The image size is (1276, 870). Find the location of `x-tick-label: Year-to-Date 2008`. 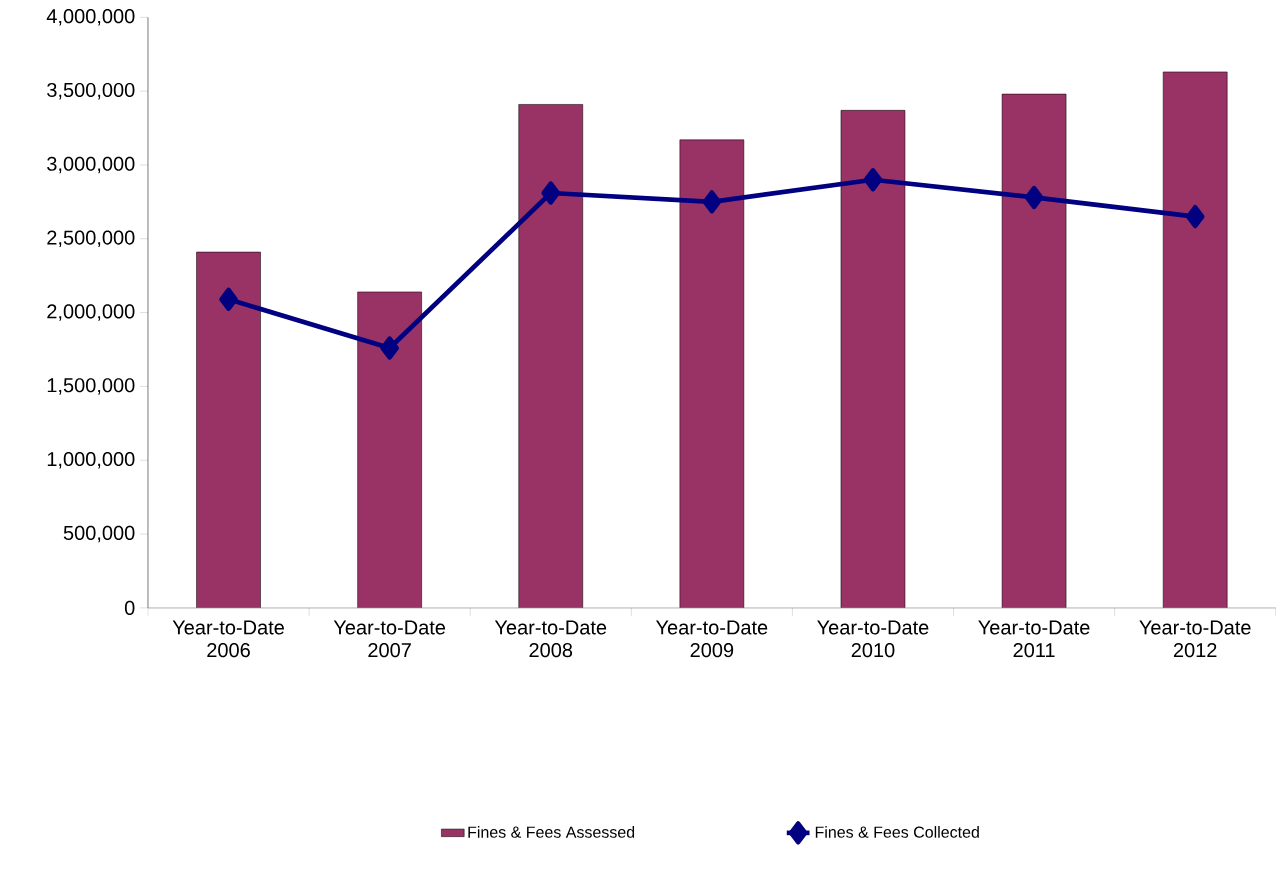

x-tick-label: Year-to-Date 2008 is located at coordinates (550, 639).